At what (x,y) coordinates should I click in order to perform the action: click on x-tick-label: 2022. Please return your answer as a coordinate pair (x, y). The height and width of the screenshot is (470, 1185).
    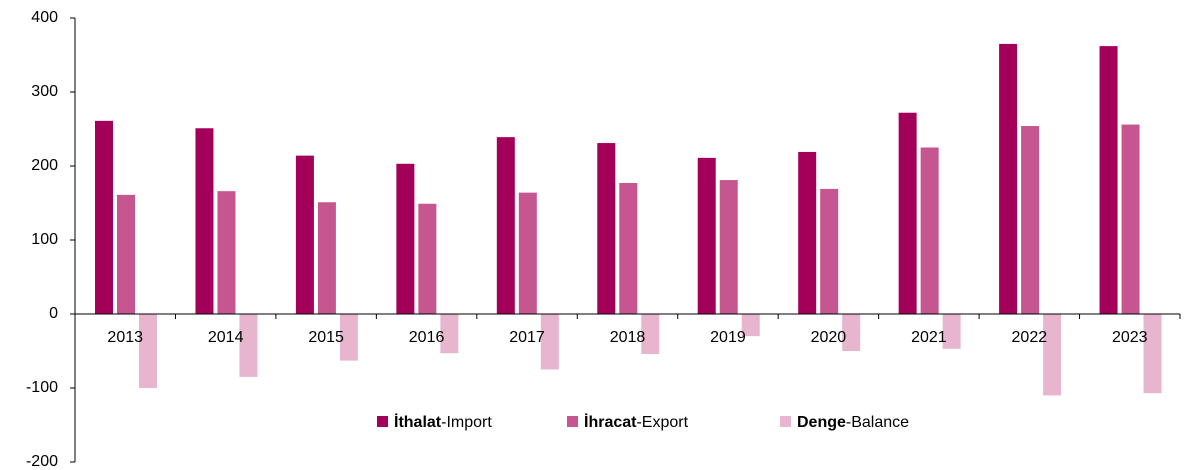
    Looking at the image, I should click on (1030, 337).